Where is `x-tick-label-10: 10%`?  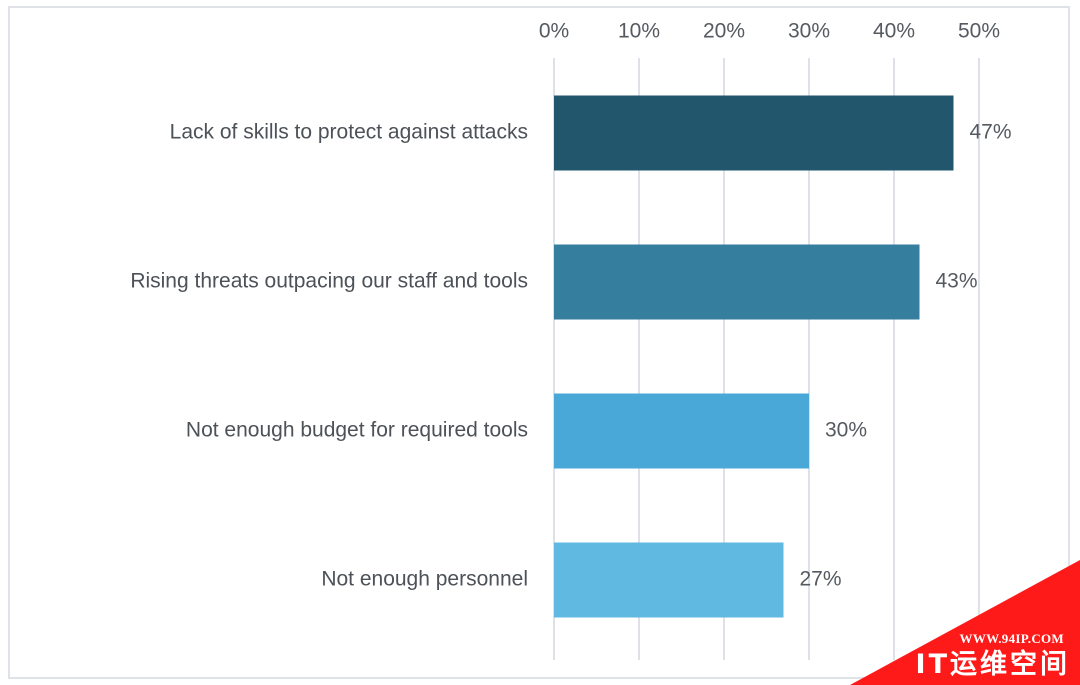
x-tick-label-10: 10% is located at coordinates (639, 31).